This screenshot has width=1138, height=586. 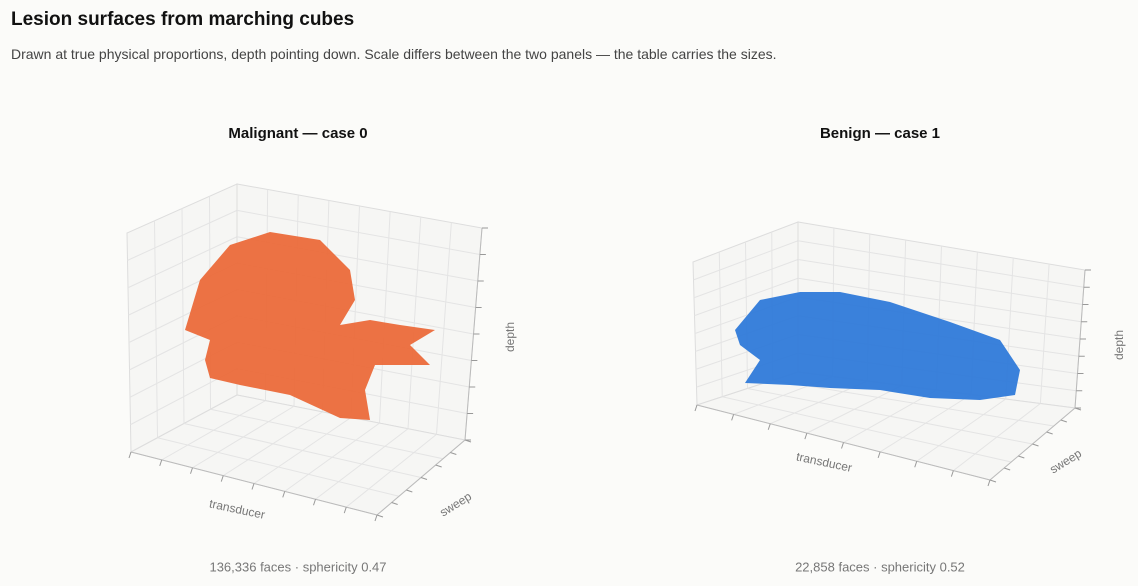 I want to click on panel-title: Benign — case 1, so click(x=880, y=133).